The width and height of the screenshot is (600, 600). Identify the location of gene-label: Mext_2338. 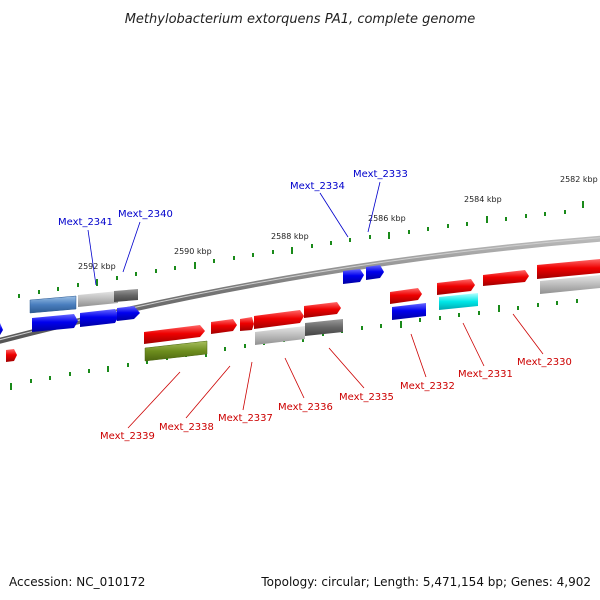
(186, 427).